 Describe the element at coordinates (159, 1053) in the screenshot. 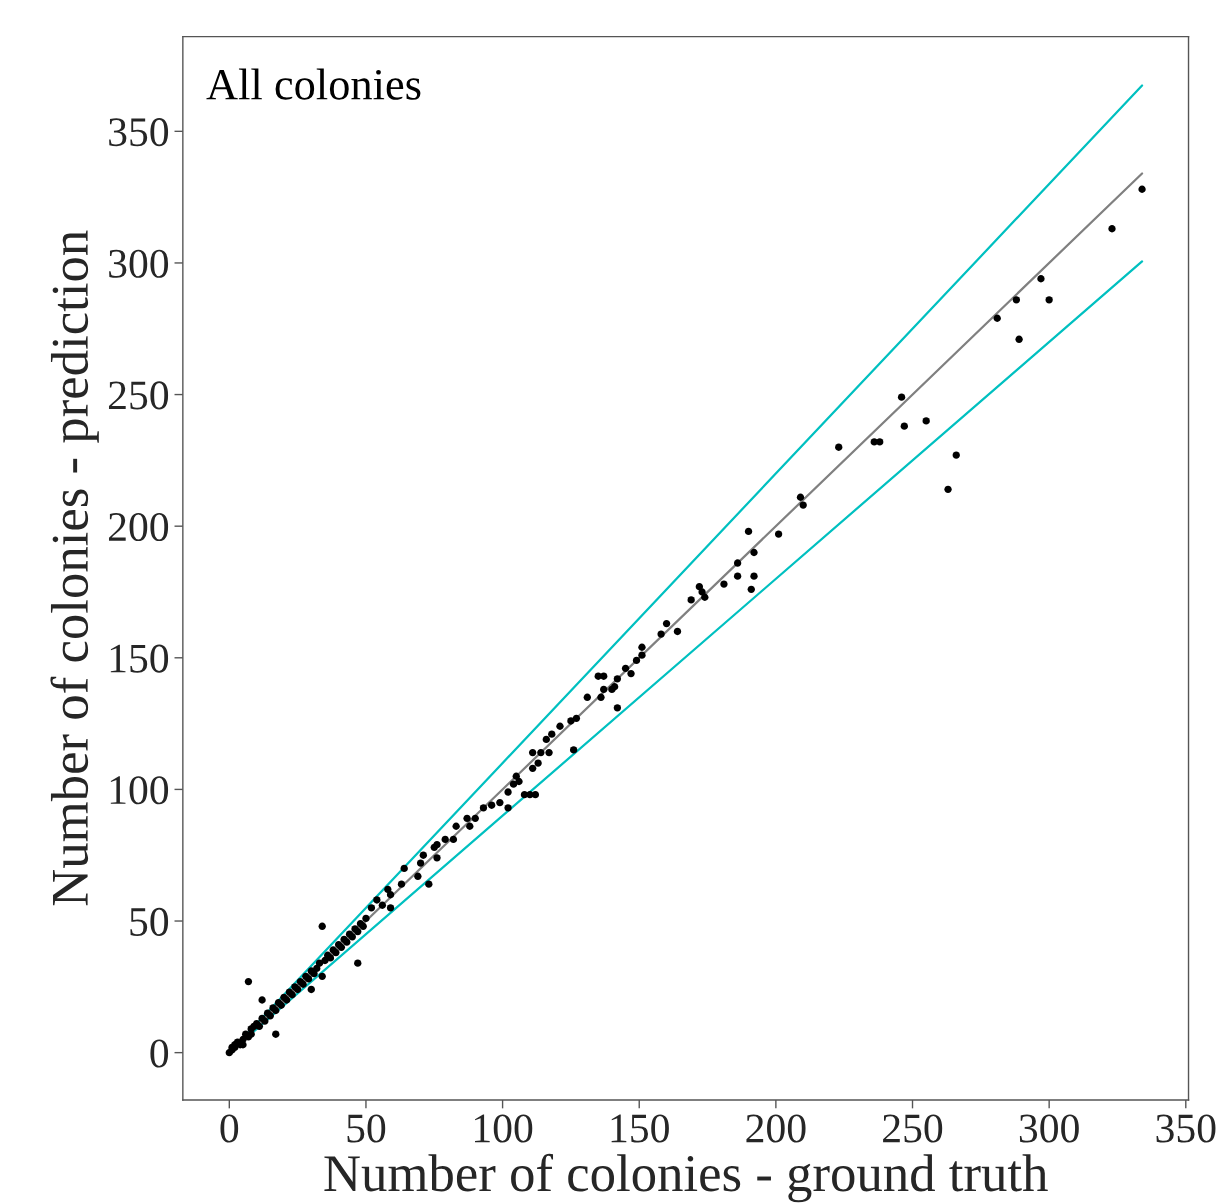

I see `y-tick-label: 0` at that location.